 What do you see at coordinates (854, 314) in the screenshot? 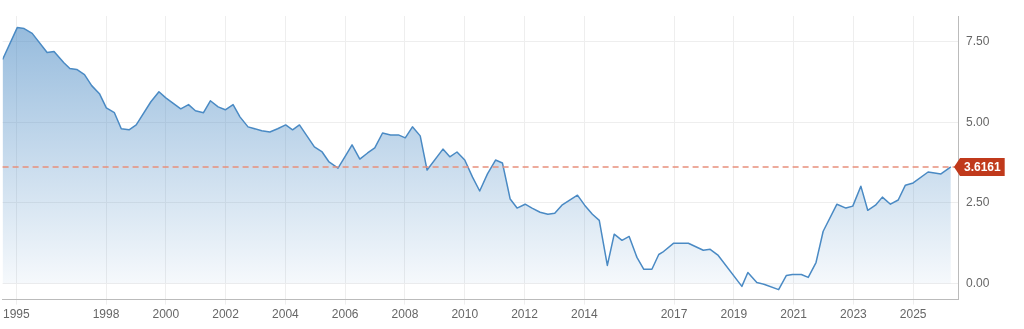
I see `x-tick-label: 2023` at bounding box center [854, 314].